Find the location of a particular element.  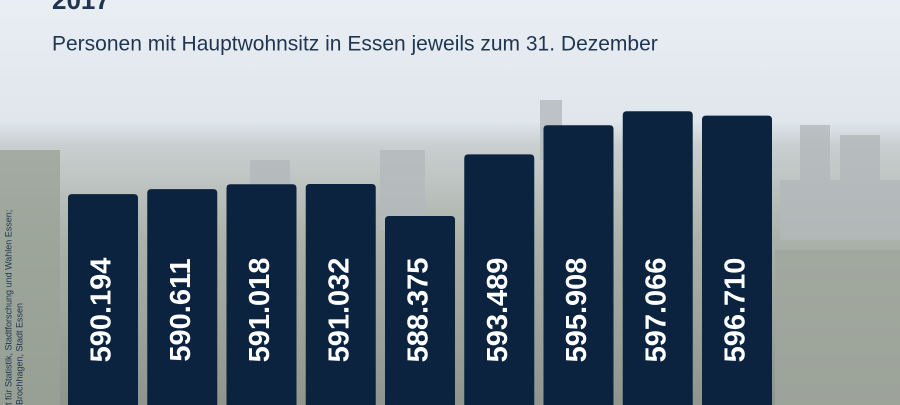

value-label: 597.066 is located at coordinates (656, 310).